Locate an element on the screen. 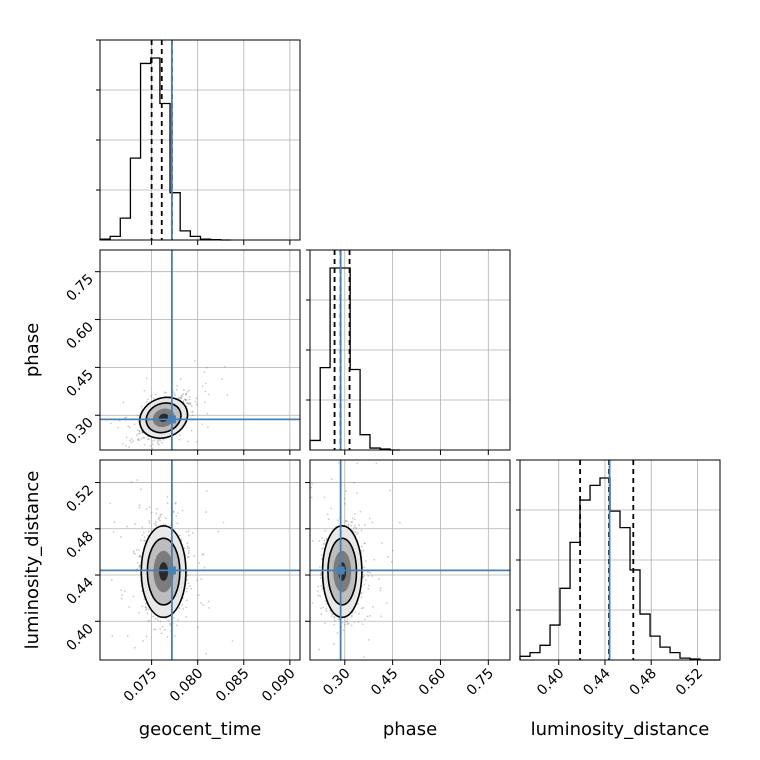 This screenshot has width=760, height=760. panel-frame is located at coordinates (410, 560).